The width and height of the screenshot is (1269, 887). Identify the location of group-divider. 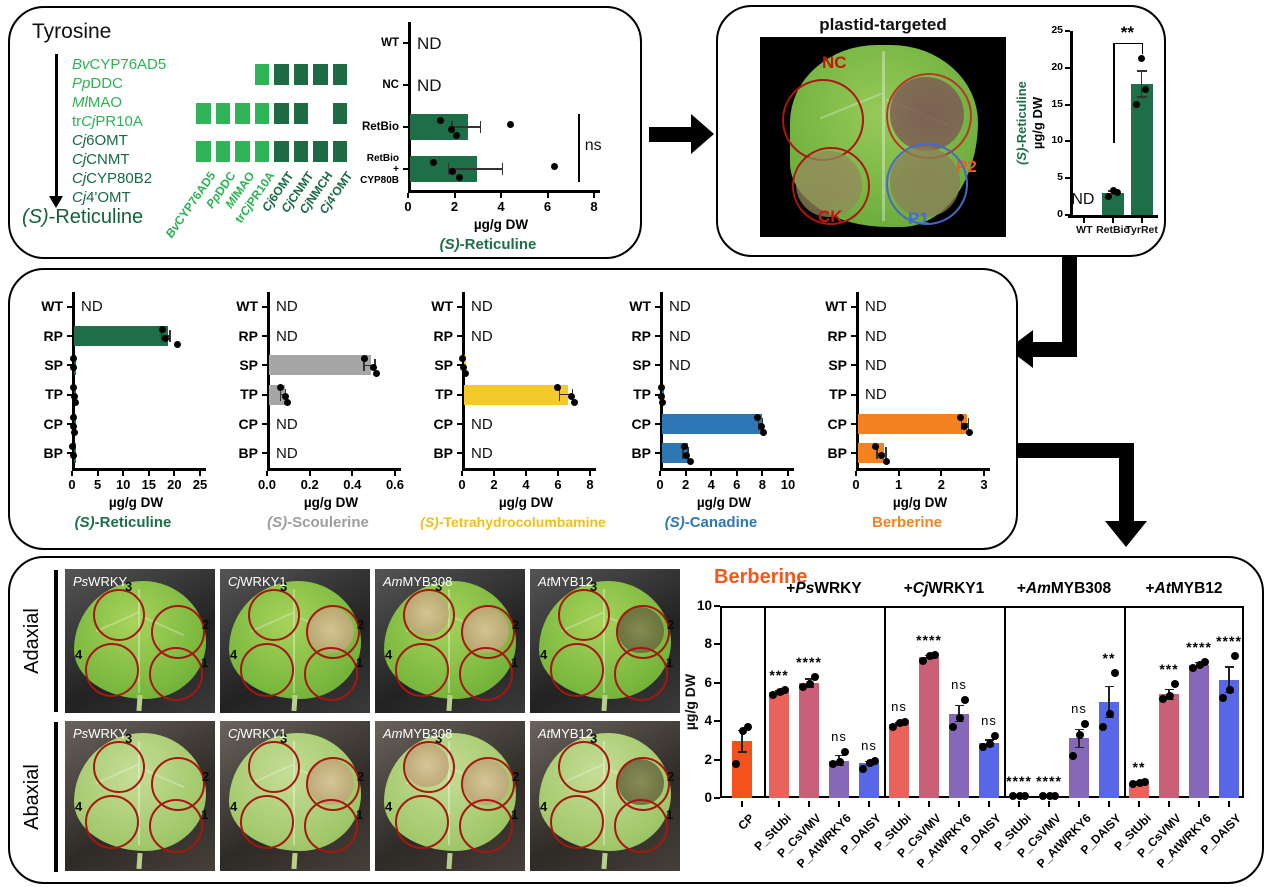
(765, 702).